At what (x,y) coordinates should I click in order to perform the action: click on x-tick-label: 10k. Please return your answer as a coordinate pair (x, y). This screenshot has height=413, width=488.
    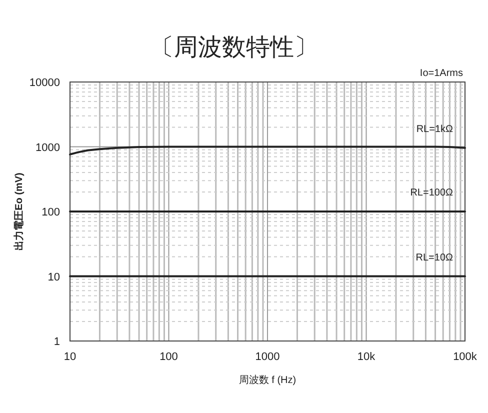
    Looking at the image, I should click on (366, 357).